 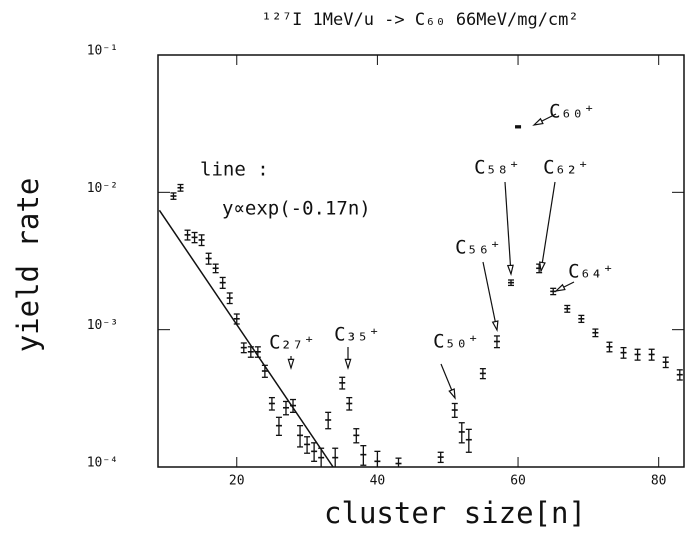 What do you see at coordinates (572, 112) in the screenshot?
I see `annotation: C₆₀⁺` at bounding box center [572, 112].